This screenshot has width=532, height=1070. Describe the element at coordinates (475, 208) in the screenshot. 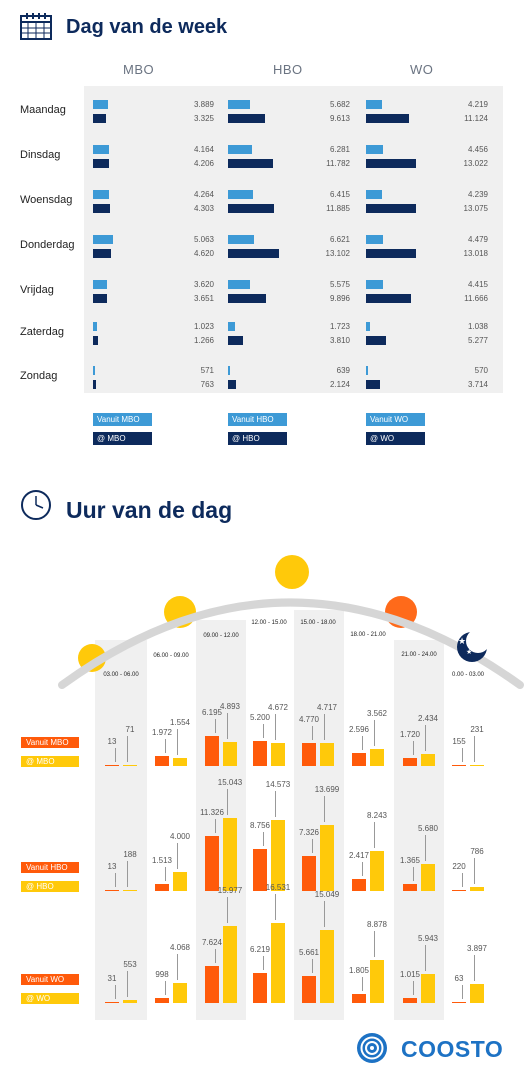

I see `value-wo-at-2: 13.075` at that location.